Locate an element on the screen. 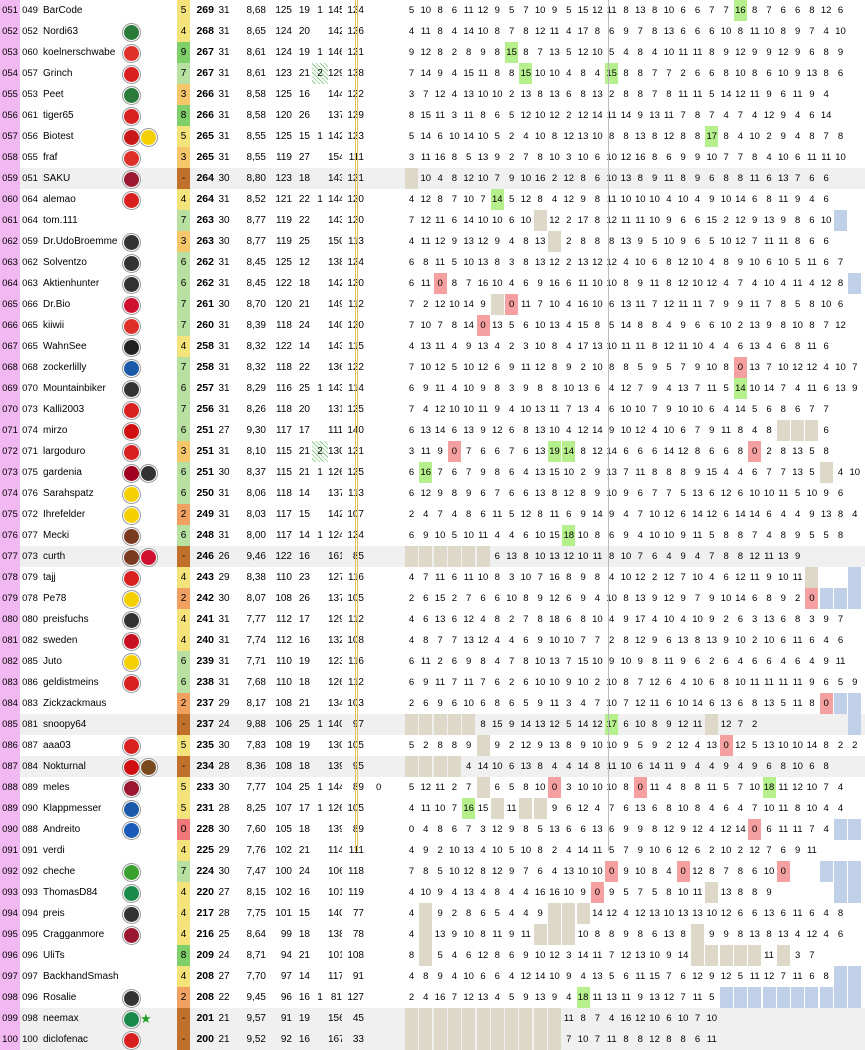 The width and height of the screenshot is (865, 1050). delta-badge: - is located at coordinates (183, 1018).